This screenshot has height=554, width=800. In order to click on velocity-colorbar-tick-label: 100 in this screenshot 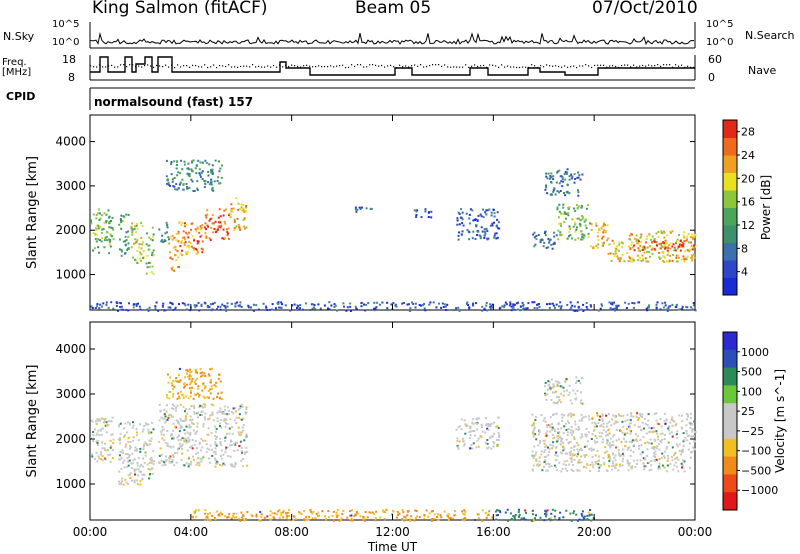, I will do `click(751, 391)`.